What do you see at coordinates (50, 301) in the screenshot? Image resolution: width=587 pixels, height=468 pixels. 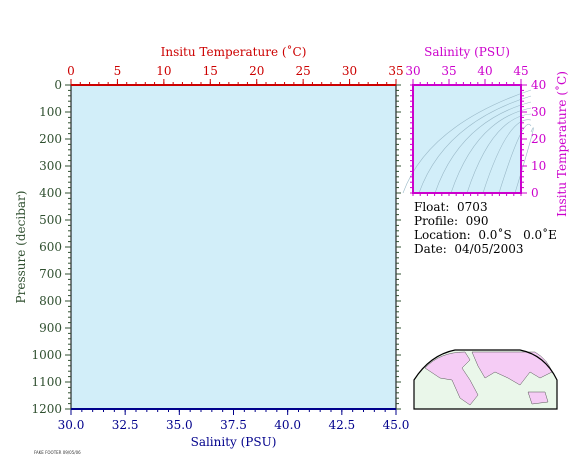 I see `pressure-tick-label: 800` at bounding box center [50, 301].